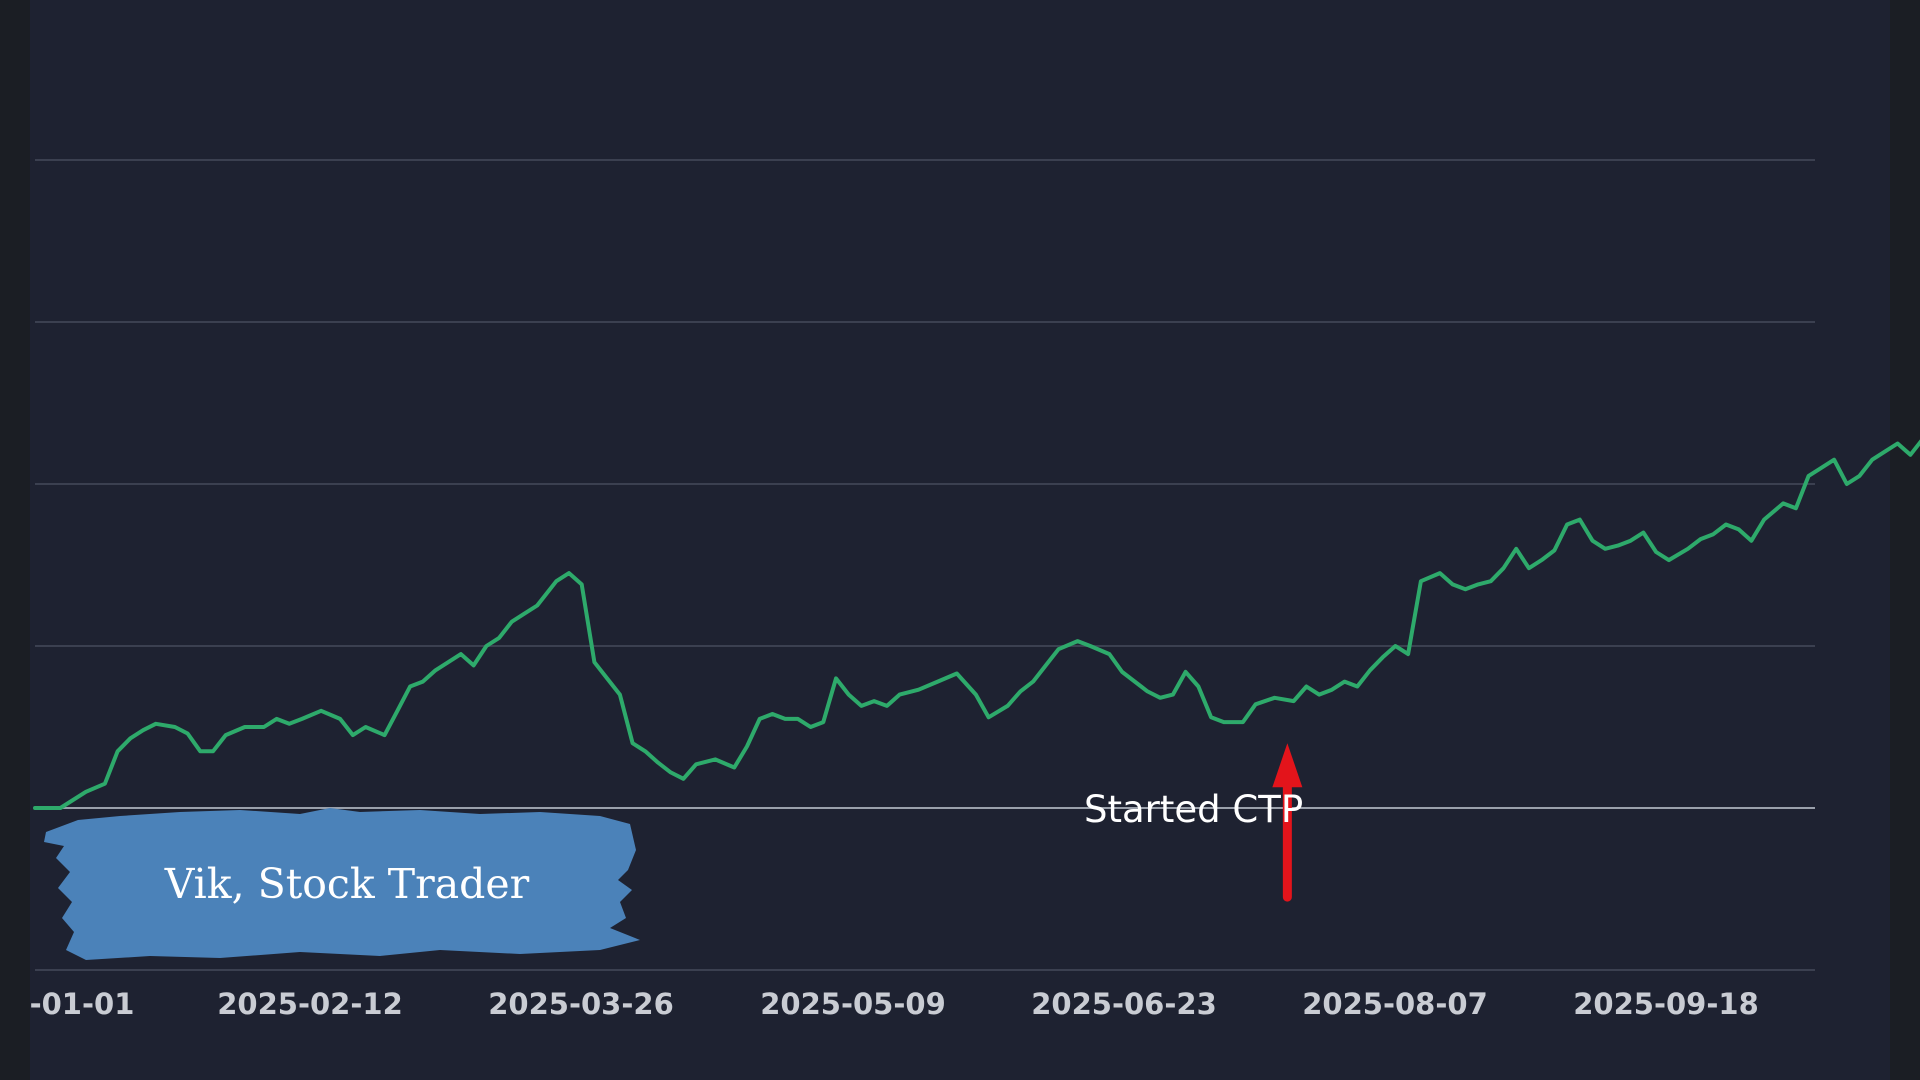  I want to click on watermark-brush-stroke, so click(342, 884).